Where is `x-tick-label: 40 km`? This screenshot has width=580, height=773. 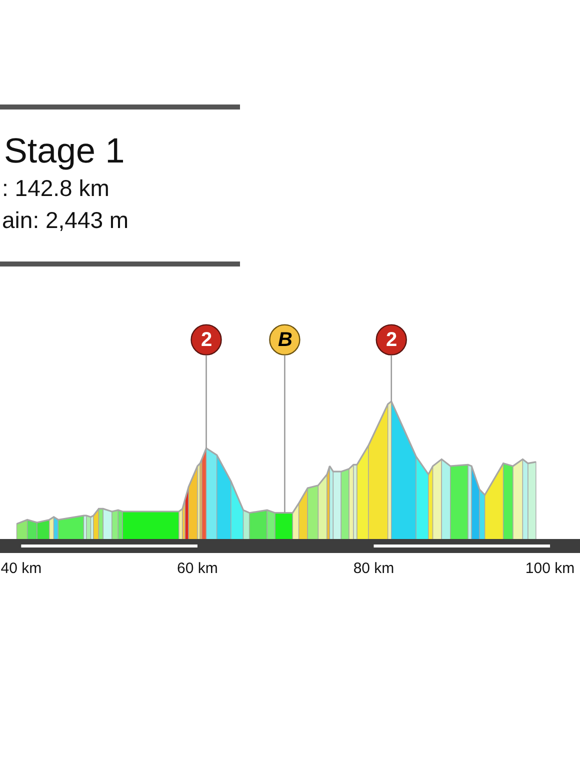
x-tick-label: 40 km is located at coordinates (21, 568).